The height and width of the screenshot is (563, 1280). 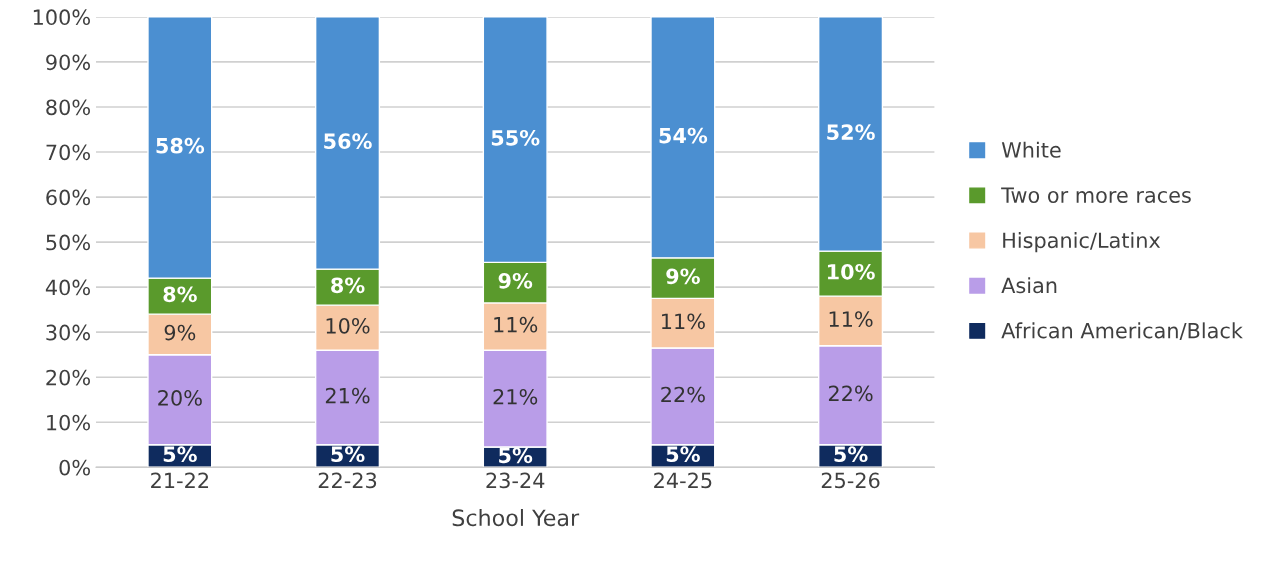 I want to click on data-label: 55%, so click(x=515, y=137).